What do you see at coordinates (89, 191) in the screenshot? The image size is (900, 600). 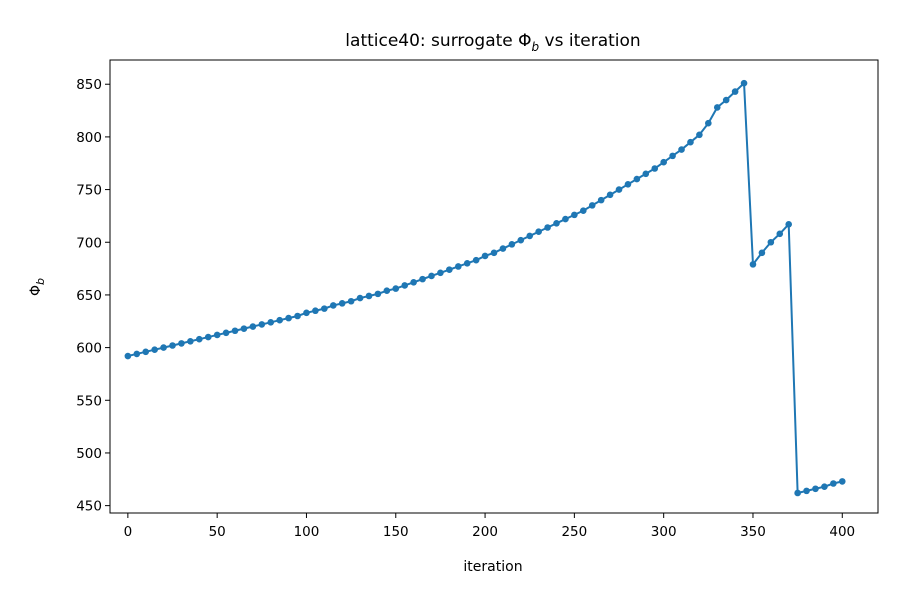 I see `y-tick-label: 750` at bounding box center [89, 191].